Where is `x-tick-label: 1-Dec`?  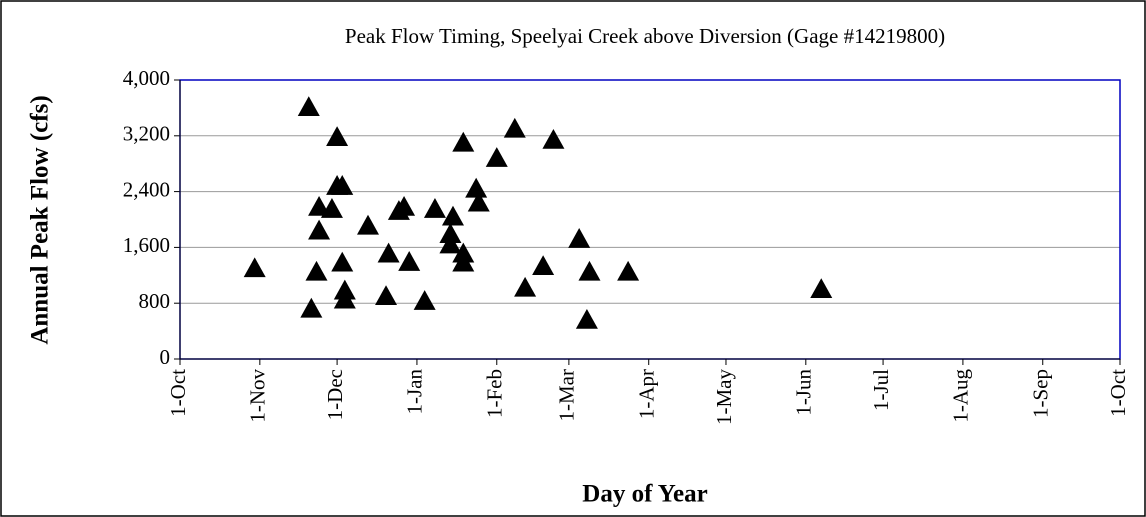 x-tick-label: 1-Dec is located at coordinates (335, 394).